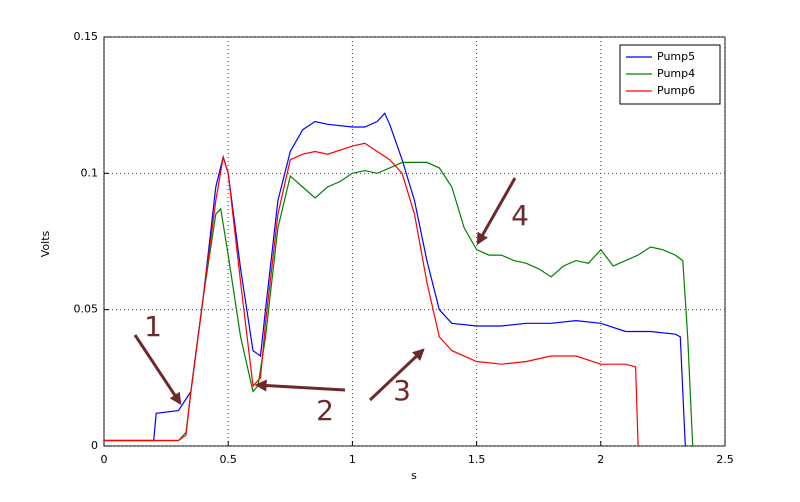 The height and width of the screenshot is (502, 800). What do you see at coordinates (725, 459) in the screenshot?
I see `x-tick-label: 2.5` at bounding box center [725, 459].